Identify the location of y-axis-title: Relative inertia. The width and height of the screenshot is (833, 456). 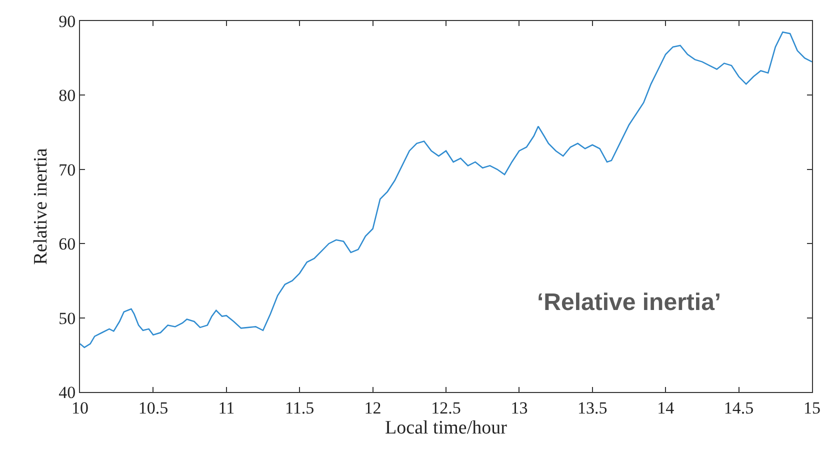
(41, 206).